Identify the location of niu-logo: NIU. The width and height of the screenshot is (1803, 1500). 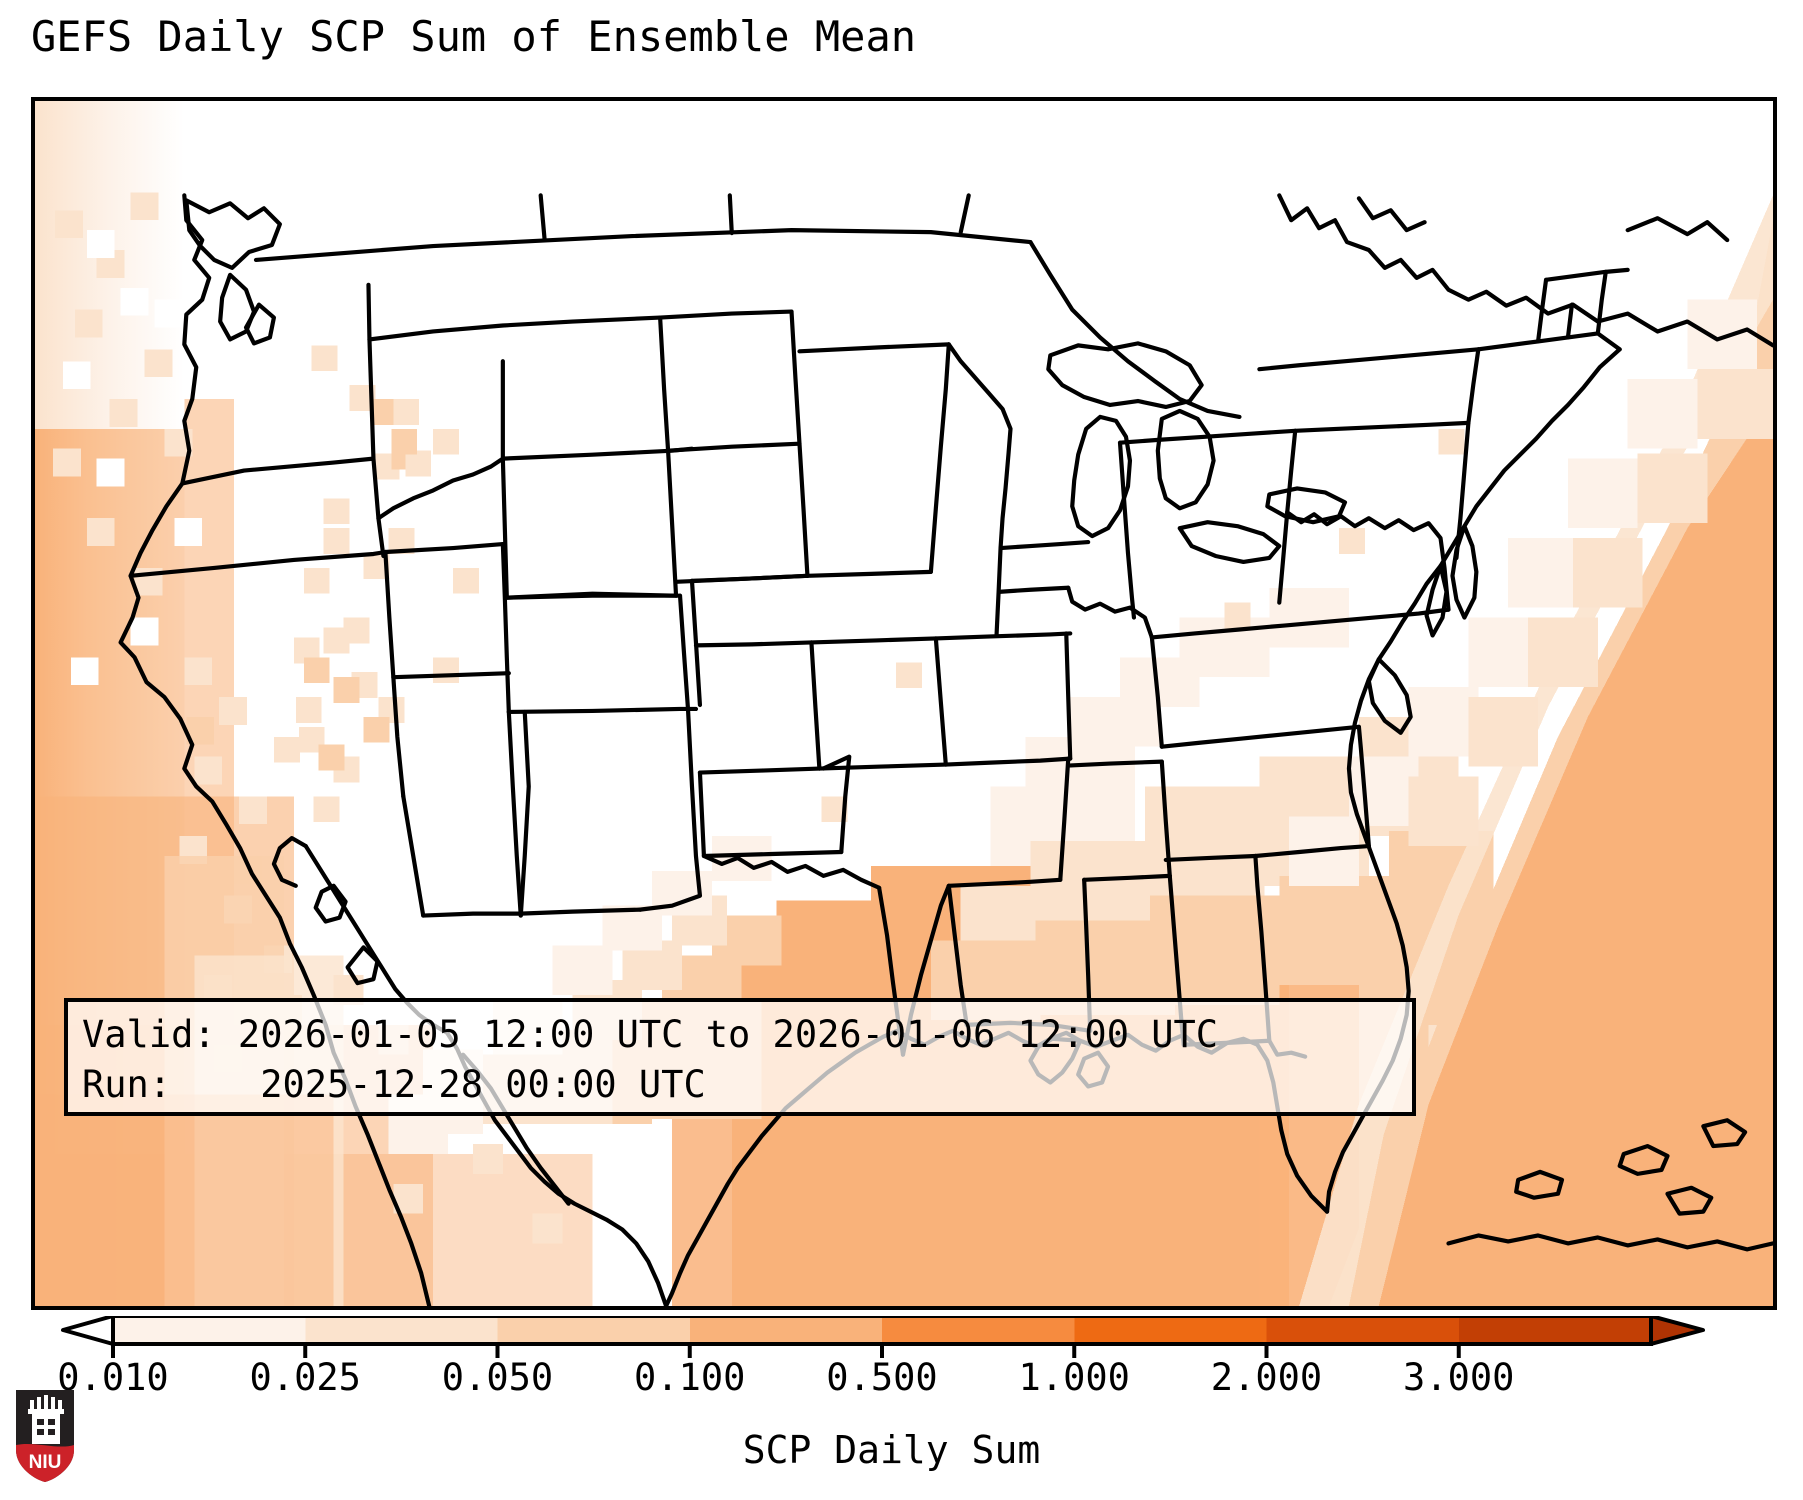
(45, 1436).